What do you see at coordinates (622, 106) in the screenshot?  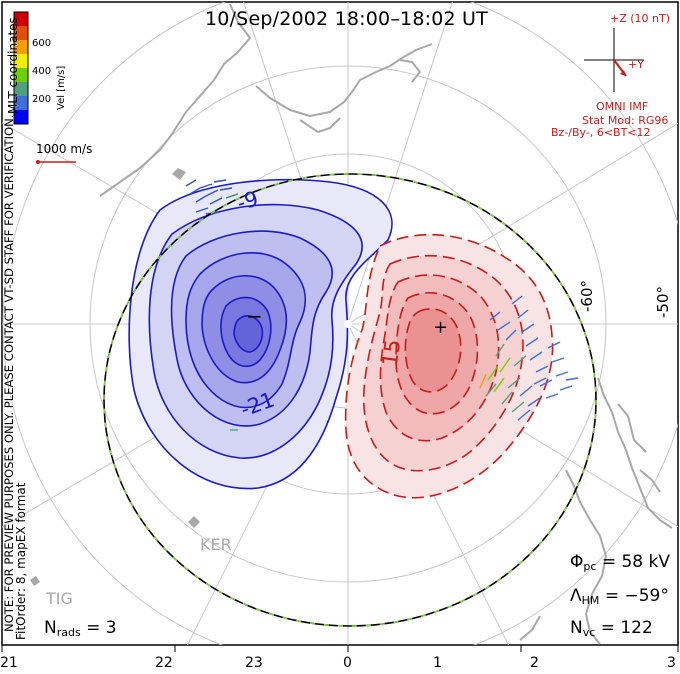 I see `imf-omni-label: OMNI IMF` at bounding box center [622, 106].